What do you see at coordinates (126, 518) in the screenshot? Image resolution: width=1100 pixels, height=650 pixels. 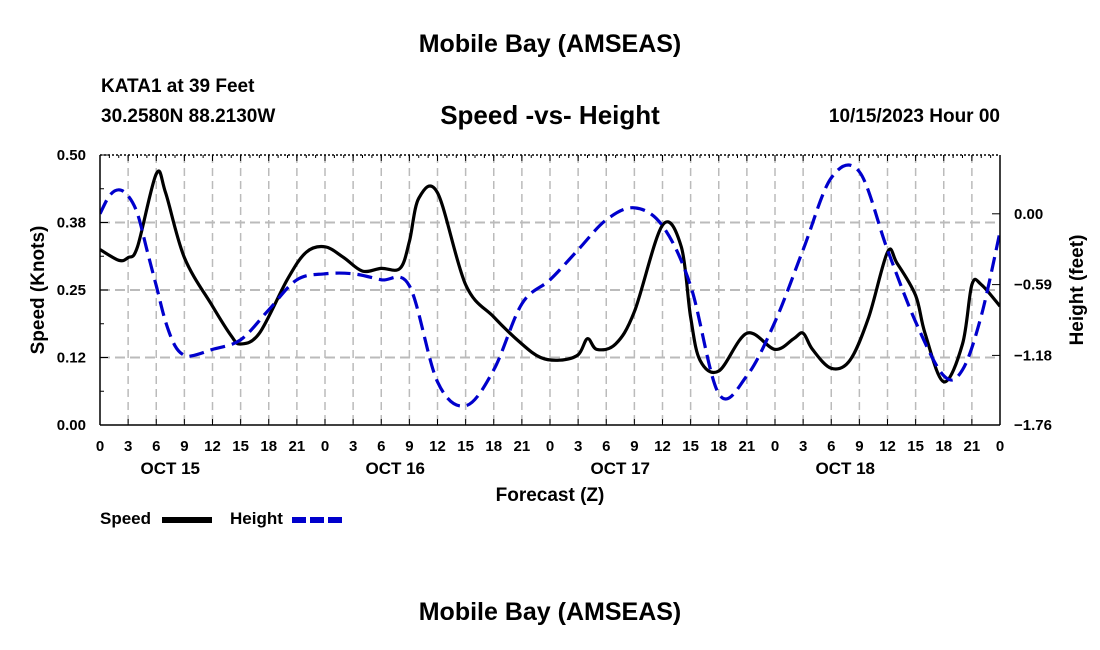 I see `legend-speed-label: Speed` at bounding box center [126, 518].